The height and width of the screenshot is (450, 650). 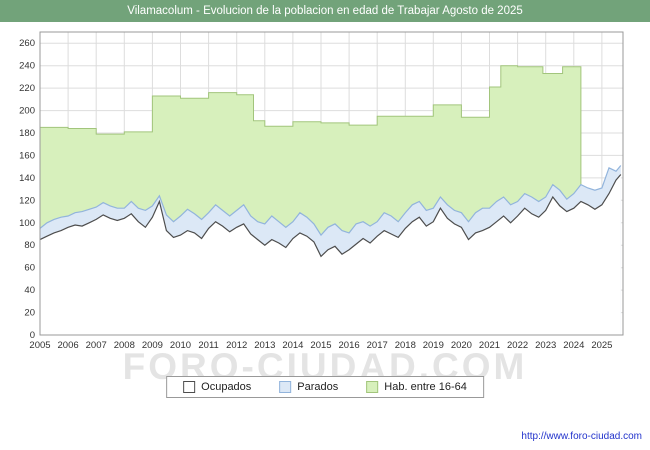 I want to click on svg-text: 0, so click(x=32, y=335).